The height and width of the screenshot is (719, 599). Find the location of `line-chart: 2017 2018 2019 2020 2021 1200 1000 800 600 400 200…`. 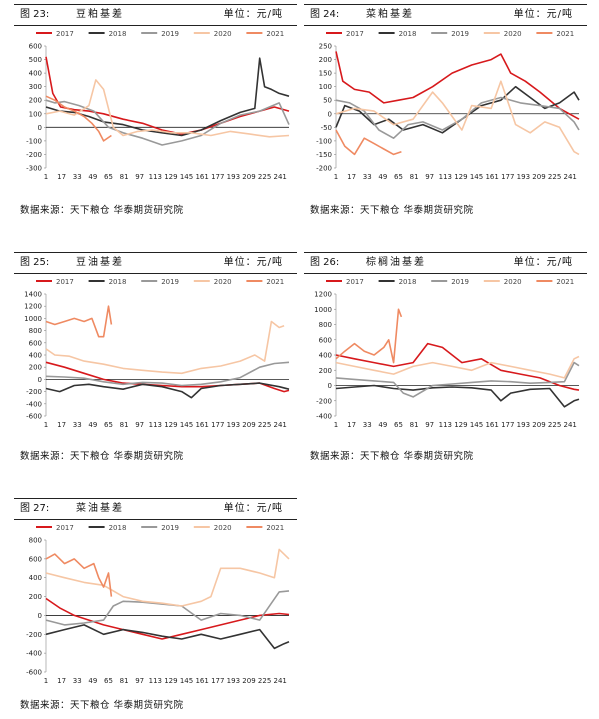

line-chart: 2017 2018 2019 2020 2021 1200 1000 800 600 400 200… is located at coordinates (447, 353).